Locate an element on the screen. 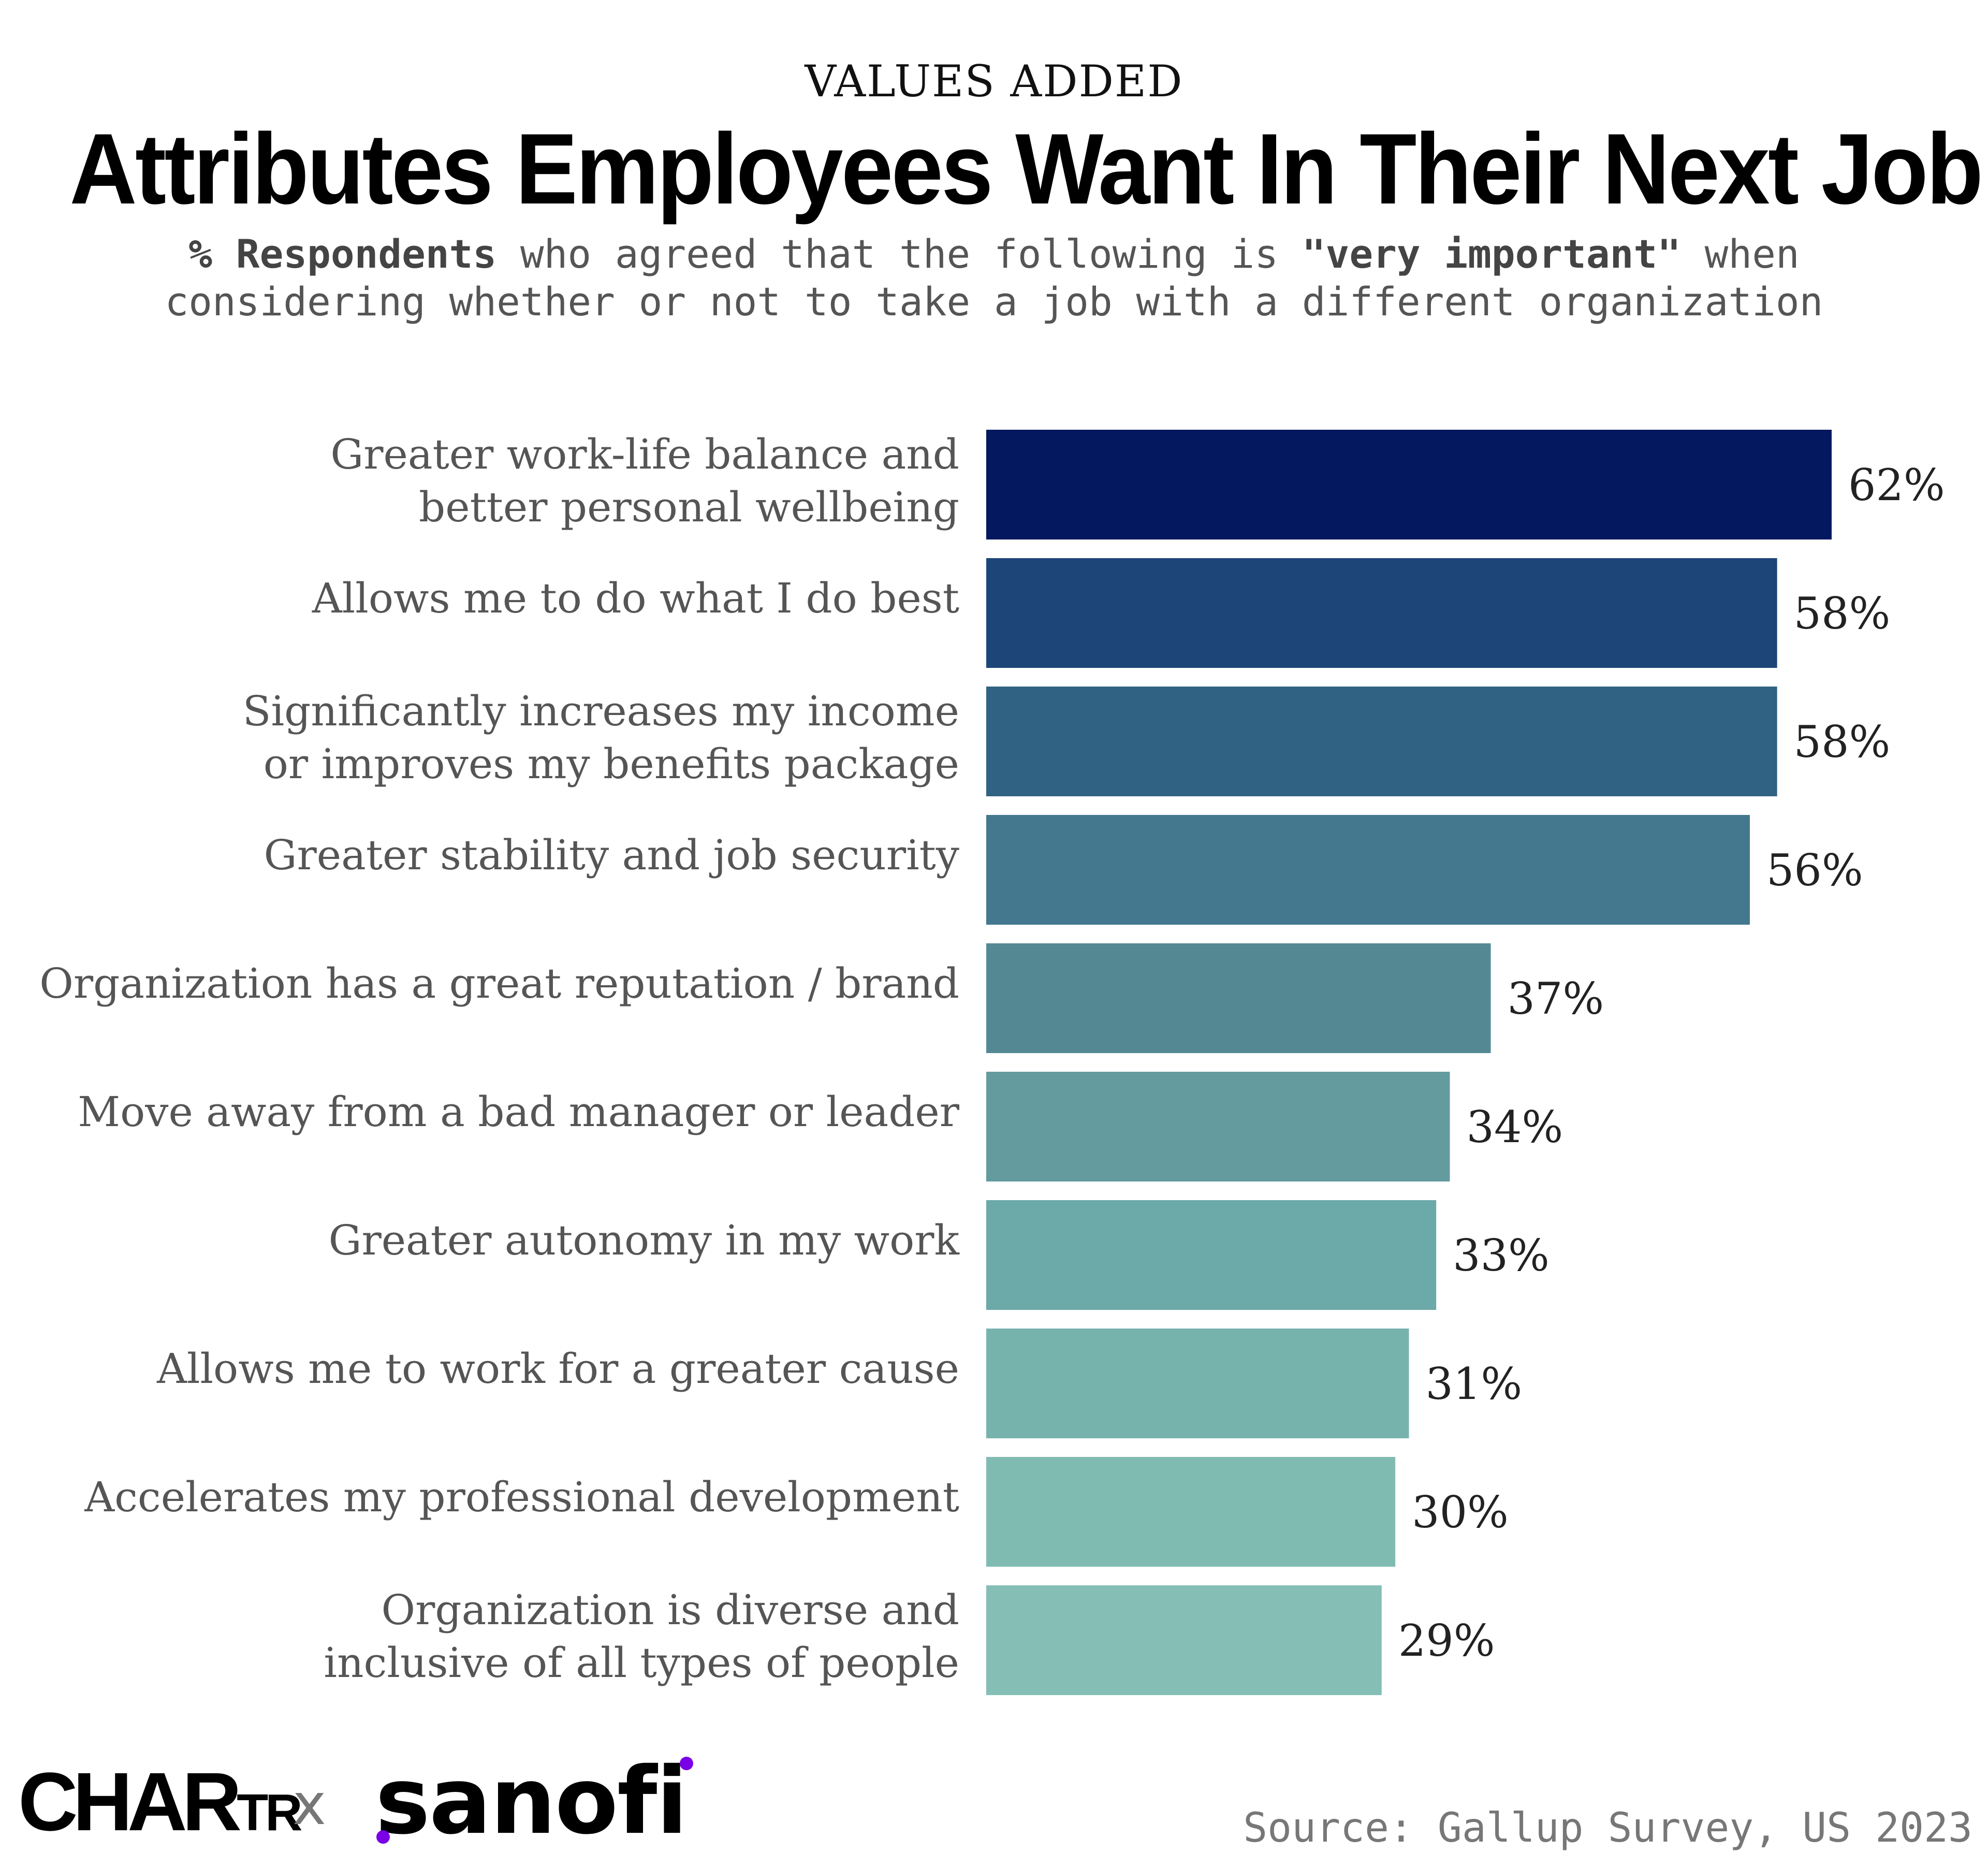 The image size is (1988, 1867). value-label-0: 62% is located at coordinates (1896, 485).